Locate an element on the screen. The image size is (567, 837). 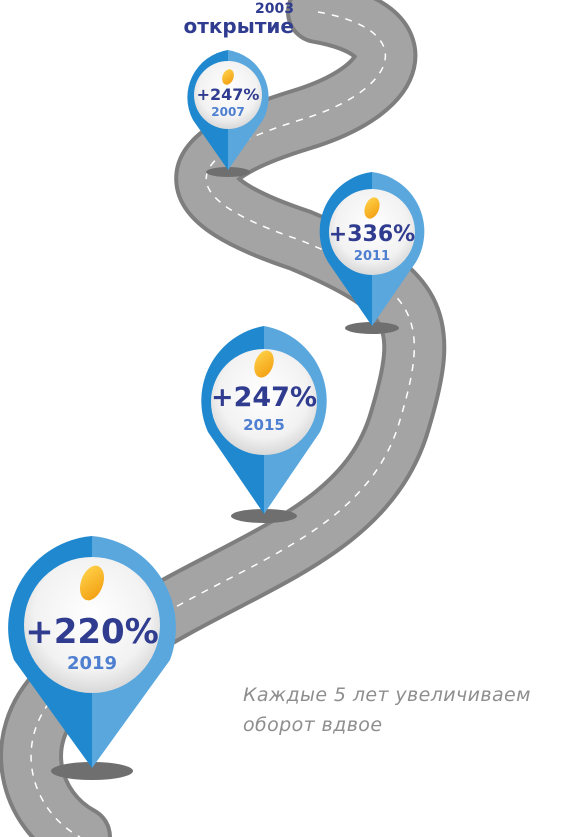
start-year: 2003 is located at coordinates (274, 9).